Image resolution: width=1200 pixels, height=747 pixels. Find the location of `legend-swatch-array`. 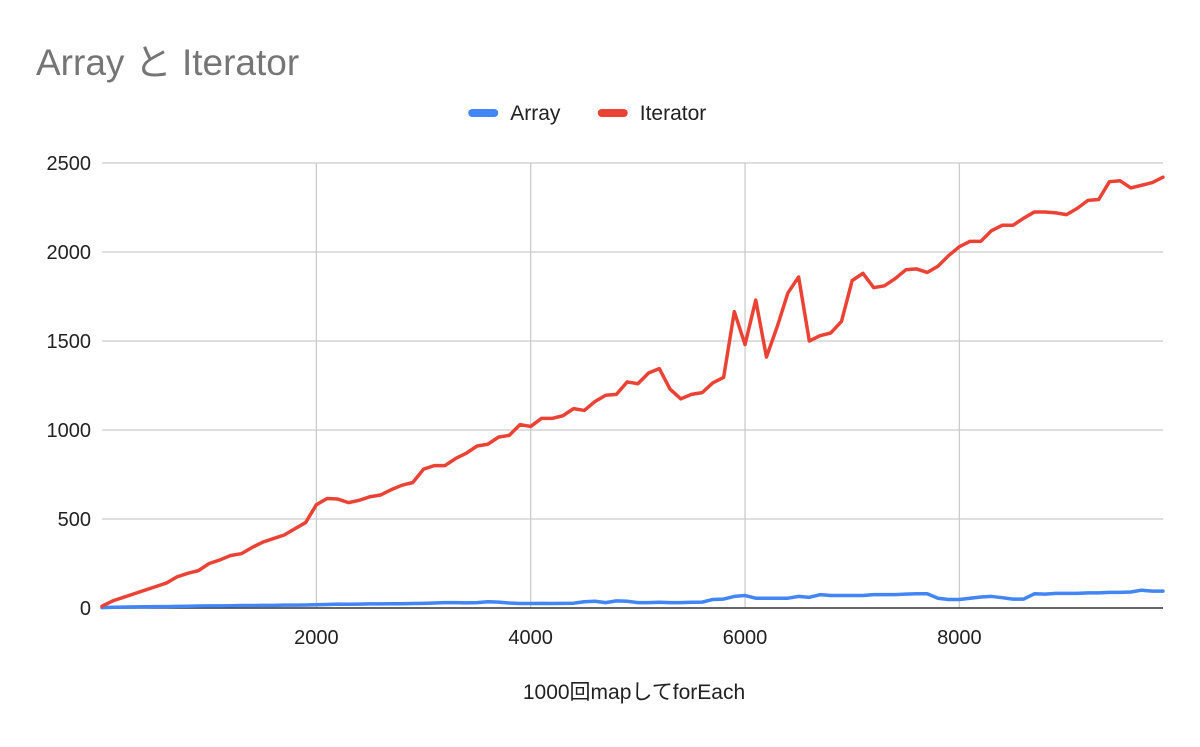

legend-swatch-array is located at coordinates (483, 113).